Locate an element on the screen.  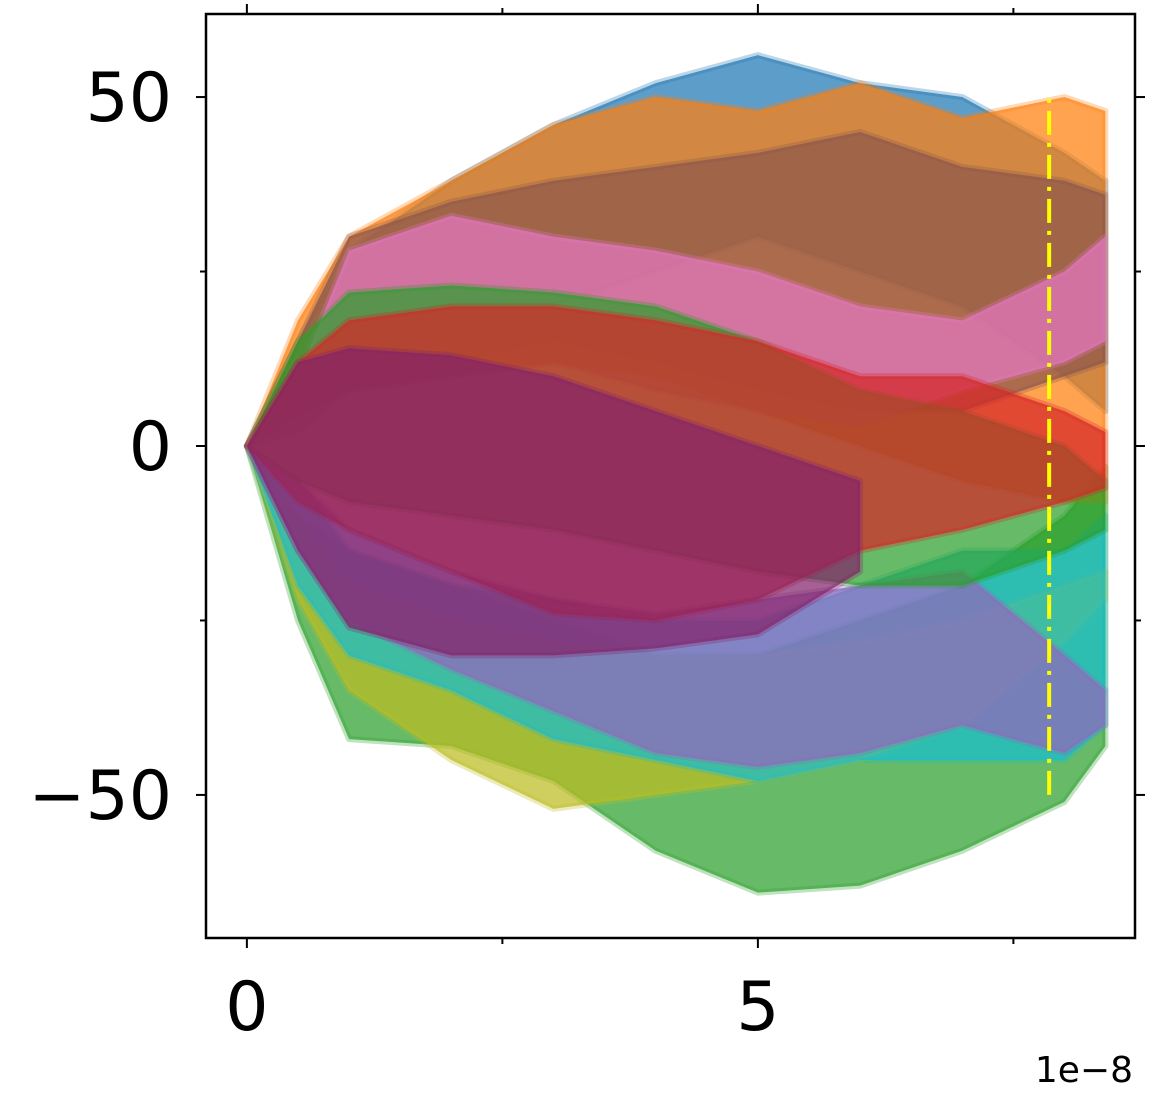
x-tick-label: 5 is located at coordinates (757, 1007).